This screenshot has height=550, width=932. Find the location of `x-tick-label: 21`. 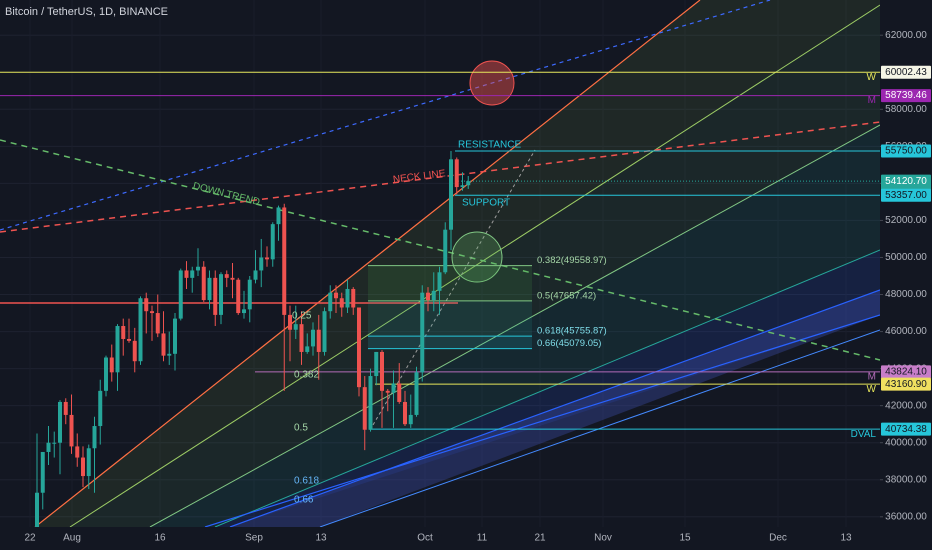

x-tick-label: 21 is located at coordinates (540, 538).